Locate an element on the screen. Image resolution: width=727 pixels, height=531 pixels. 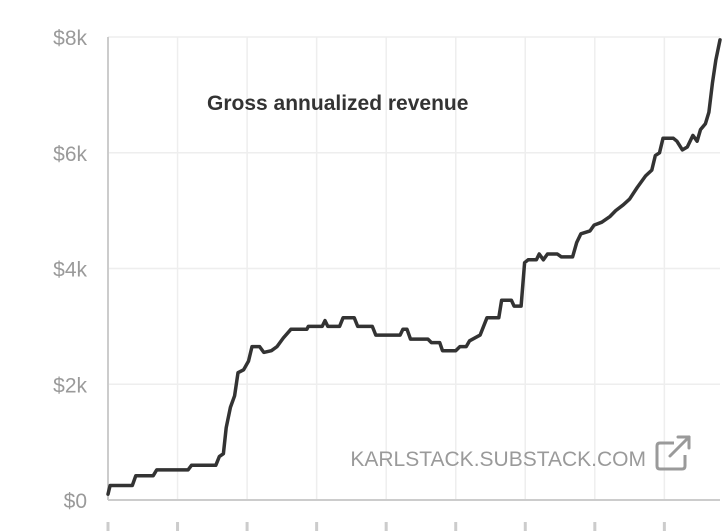
y-tick-label: $8k is located at coordinates (70, 38).